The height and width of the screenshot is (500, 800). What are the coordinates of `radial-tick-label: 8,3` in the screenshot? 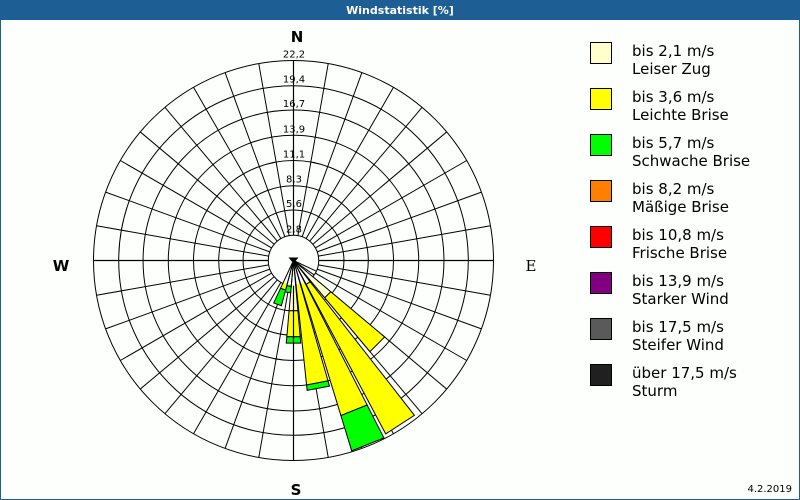 It's located at (294, 180).